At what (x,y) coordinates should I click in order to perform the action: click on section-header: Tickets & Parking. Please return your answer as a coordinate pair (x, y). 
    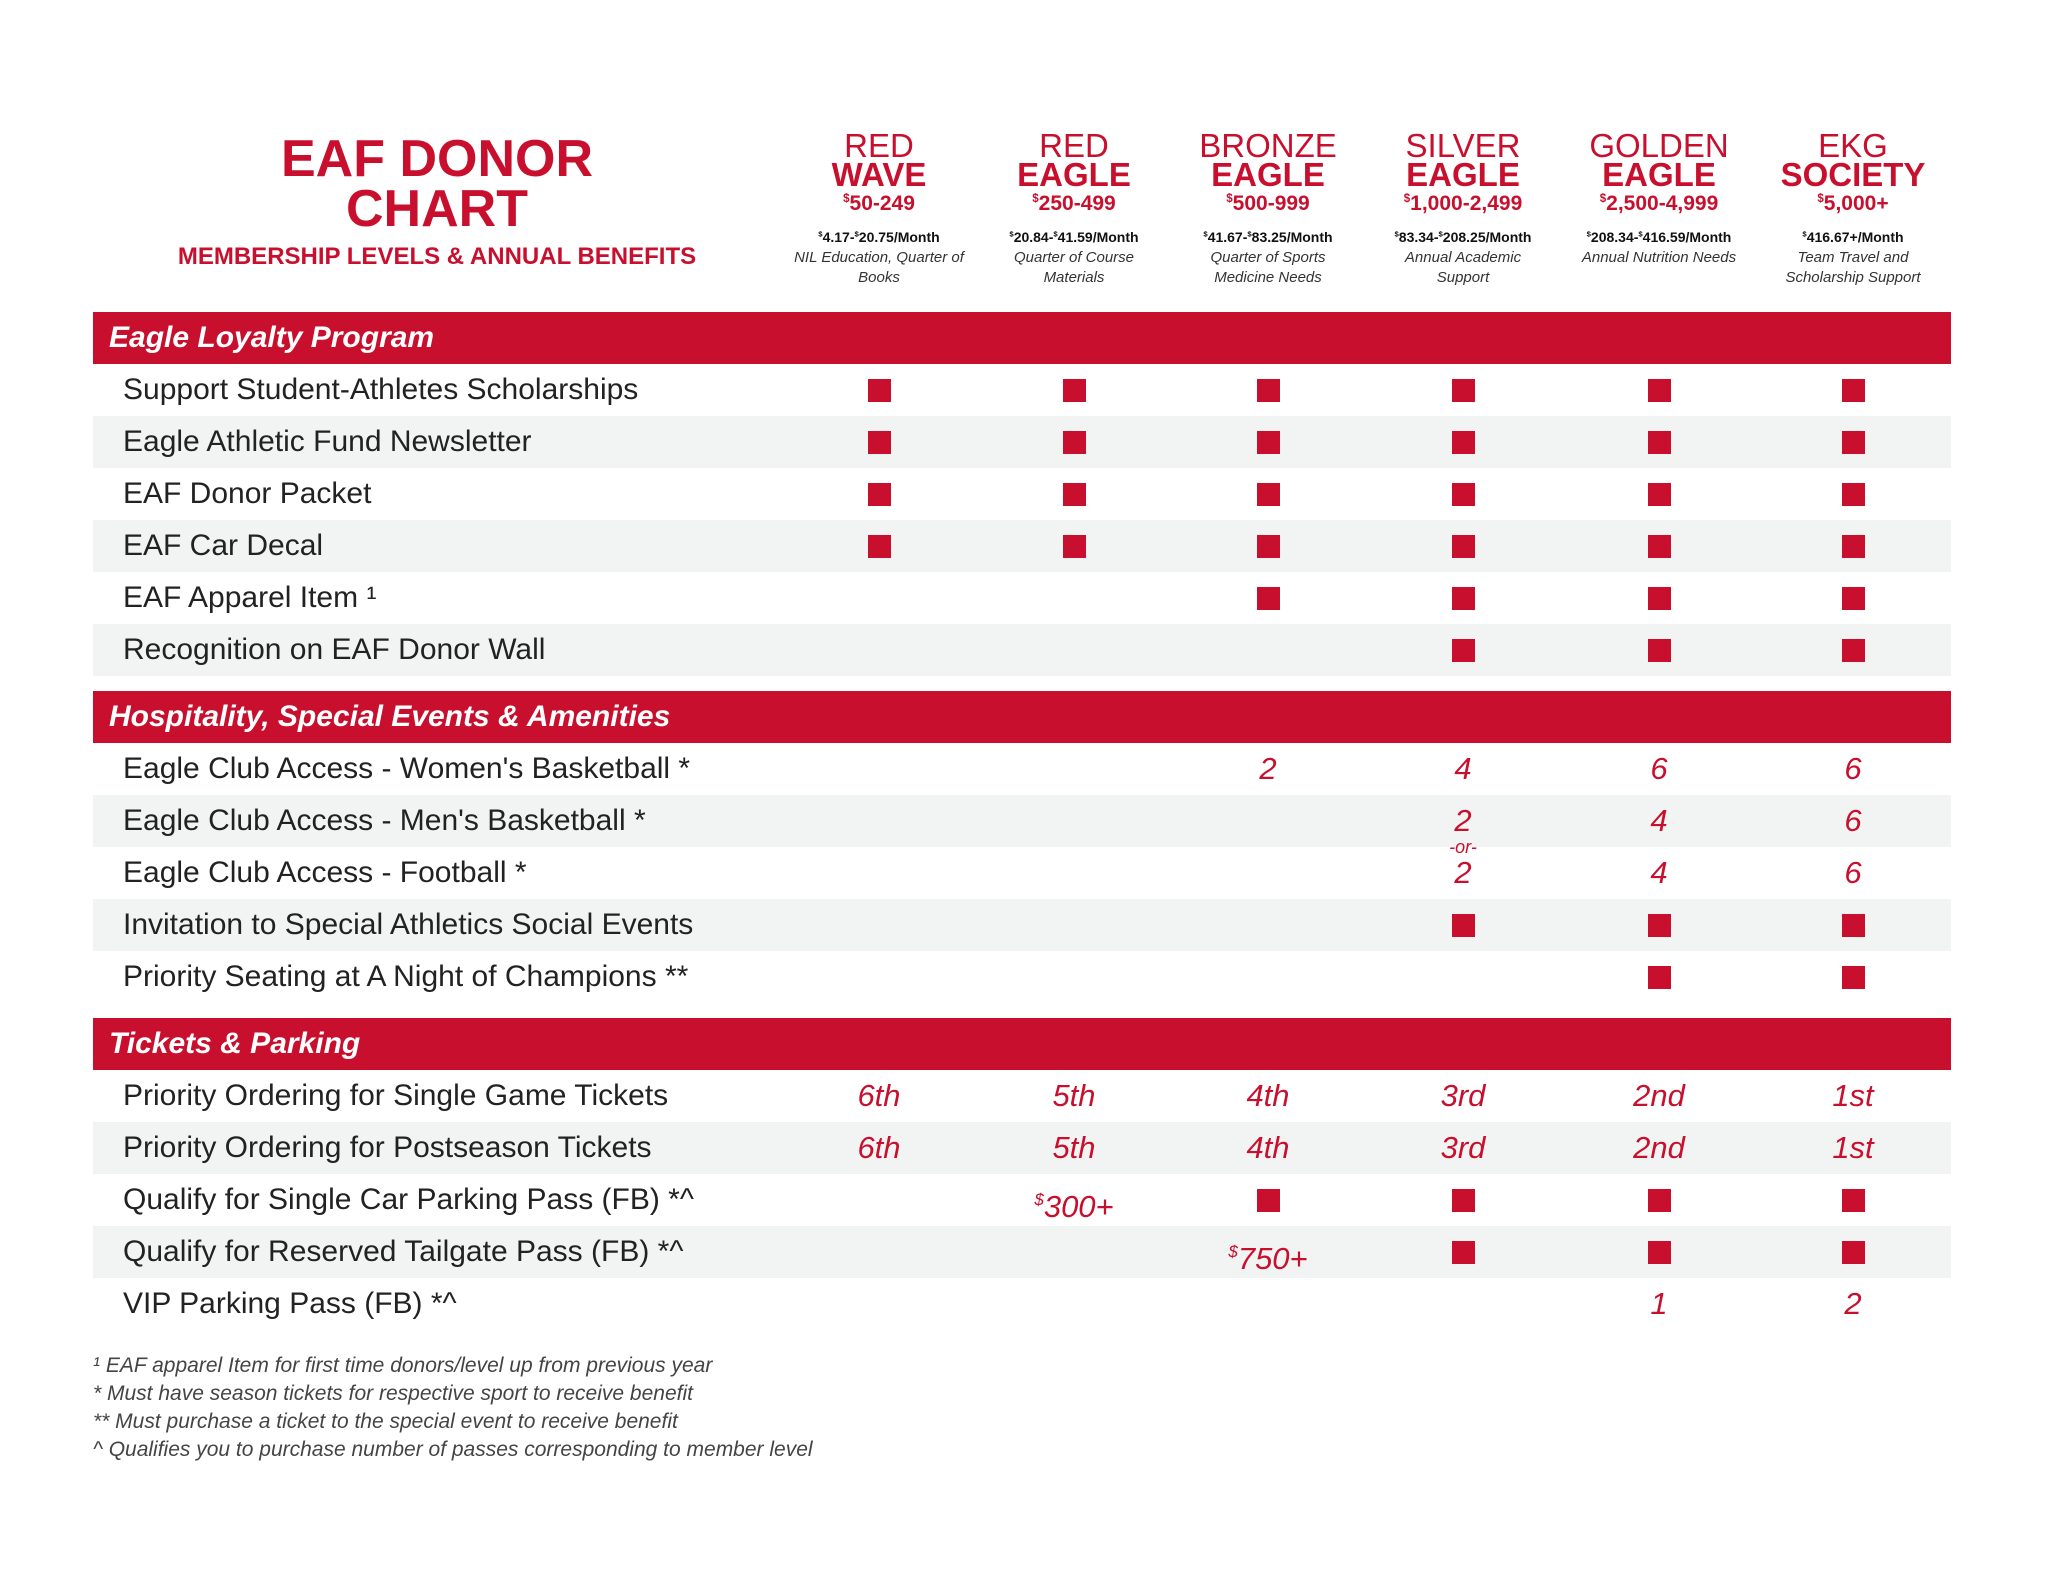
    Looking at the image, I should click on (1022, 1044).